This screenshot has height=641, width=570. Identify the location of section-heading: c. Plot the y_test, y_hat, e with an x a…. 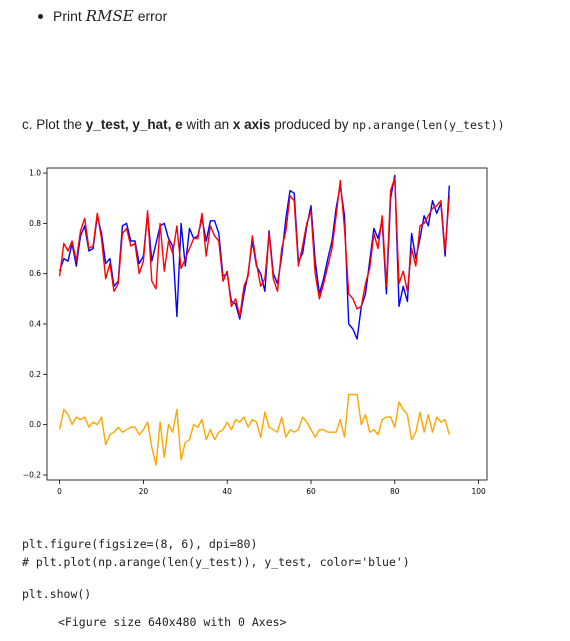
(263, 124).